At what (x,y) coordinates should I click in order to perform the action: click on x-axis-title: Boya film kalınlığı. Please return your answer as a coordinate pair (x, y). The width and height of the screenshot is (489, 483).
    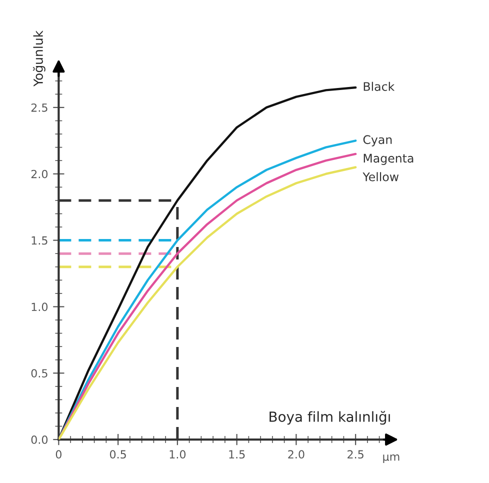
    Looking at the image, I should click on (330, 417).